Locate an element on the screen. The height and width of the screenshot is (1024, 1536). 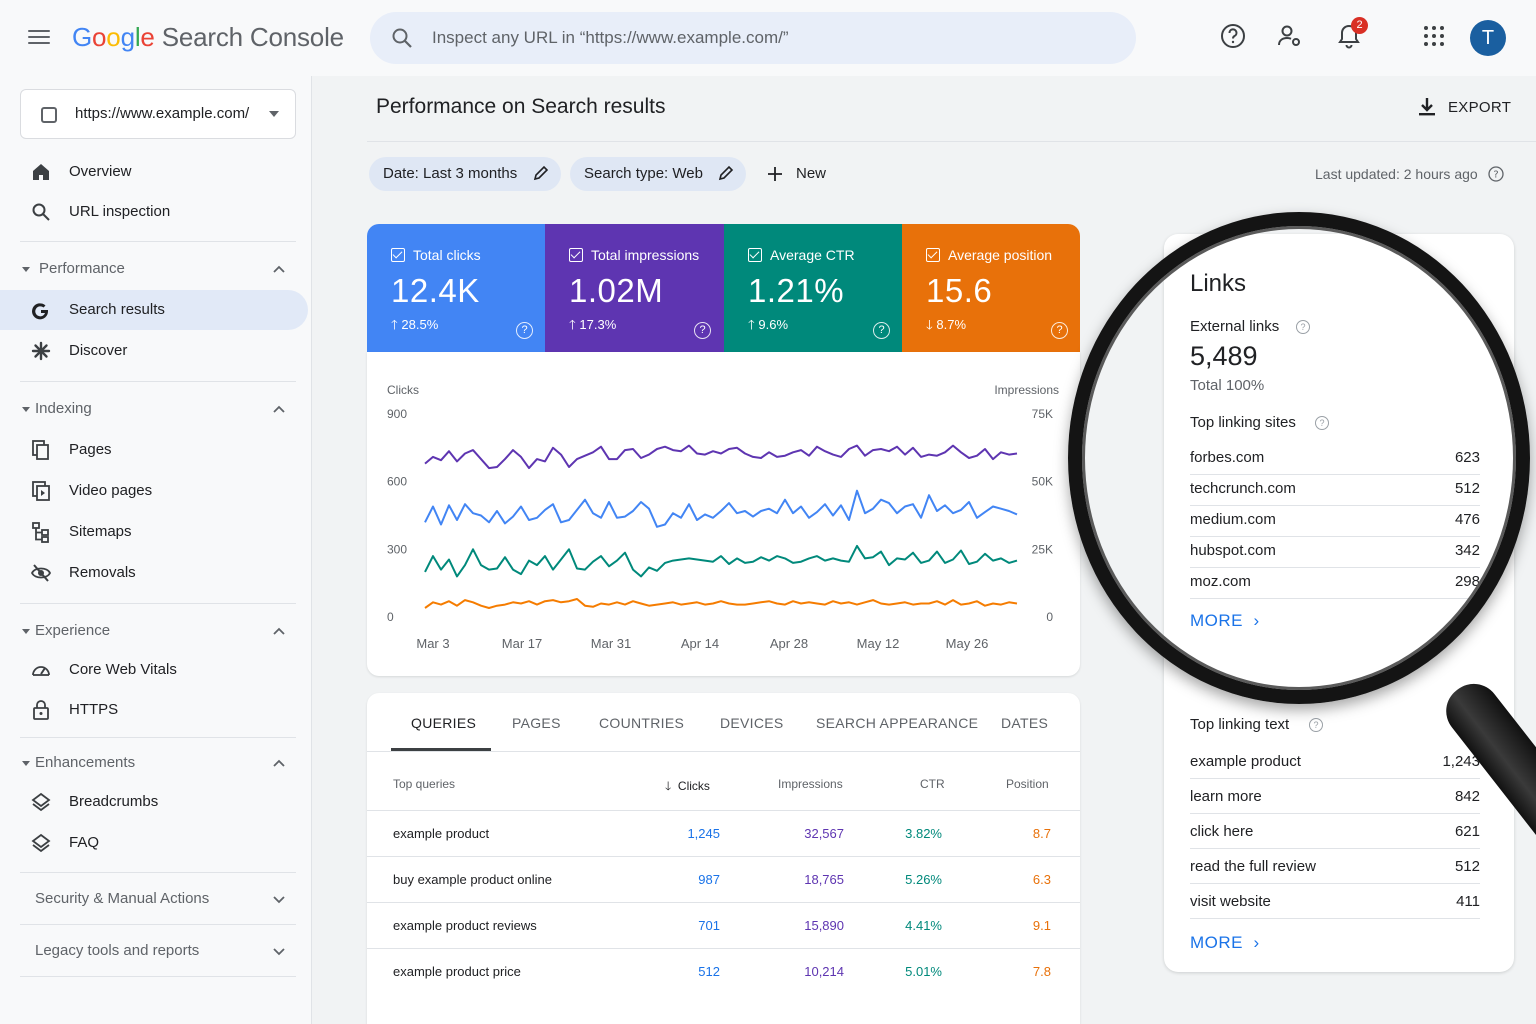
item-value: 1,243 is located at coordinates (1461, 761).